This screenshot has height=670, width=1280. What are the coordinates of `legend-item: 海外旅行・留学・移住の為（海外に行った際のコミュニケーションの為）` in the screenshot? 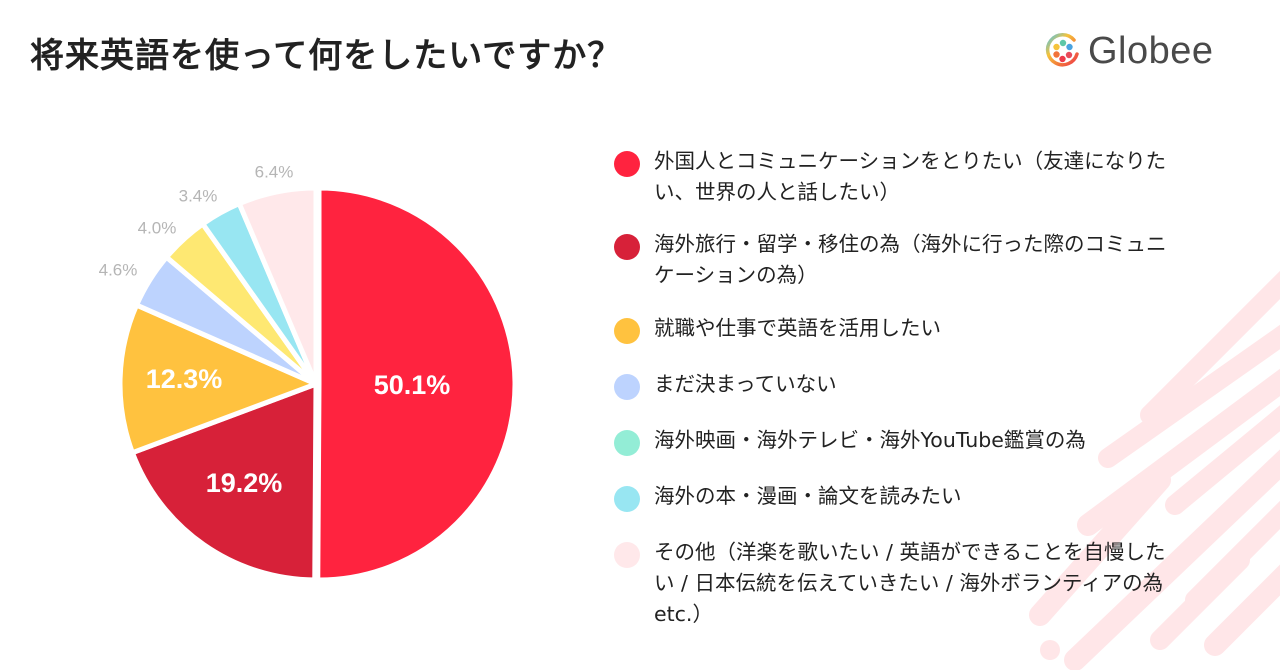 It's located at (894, 260).